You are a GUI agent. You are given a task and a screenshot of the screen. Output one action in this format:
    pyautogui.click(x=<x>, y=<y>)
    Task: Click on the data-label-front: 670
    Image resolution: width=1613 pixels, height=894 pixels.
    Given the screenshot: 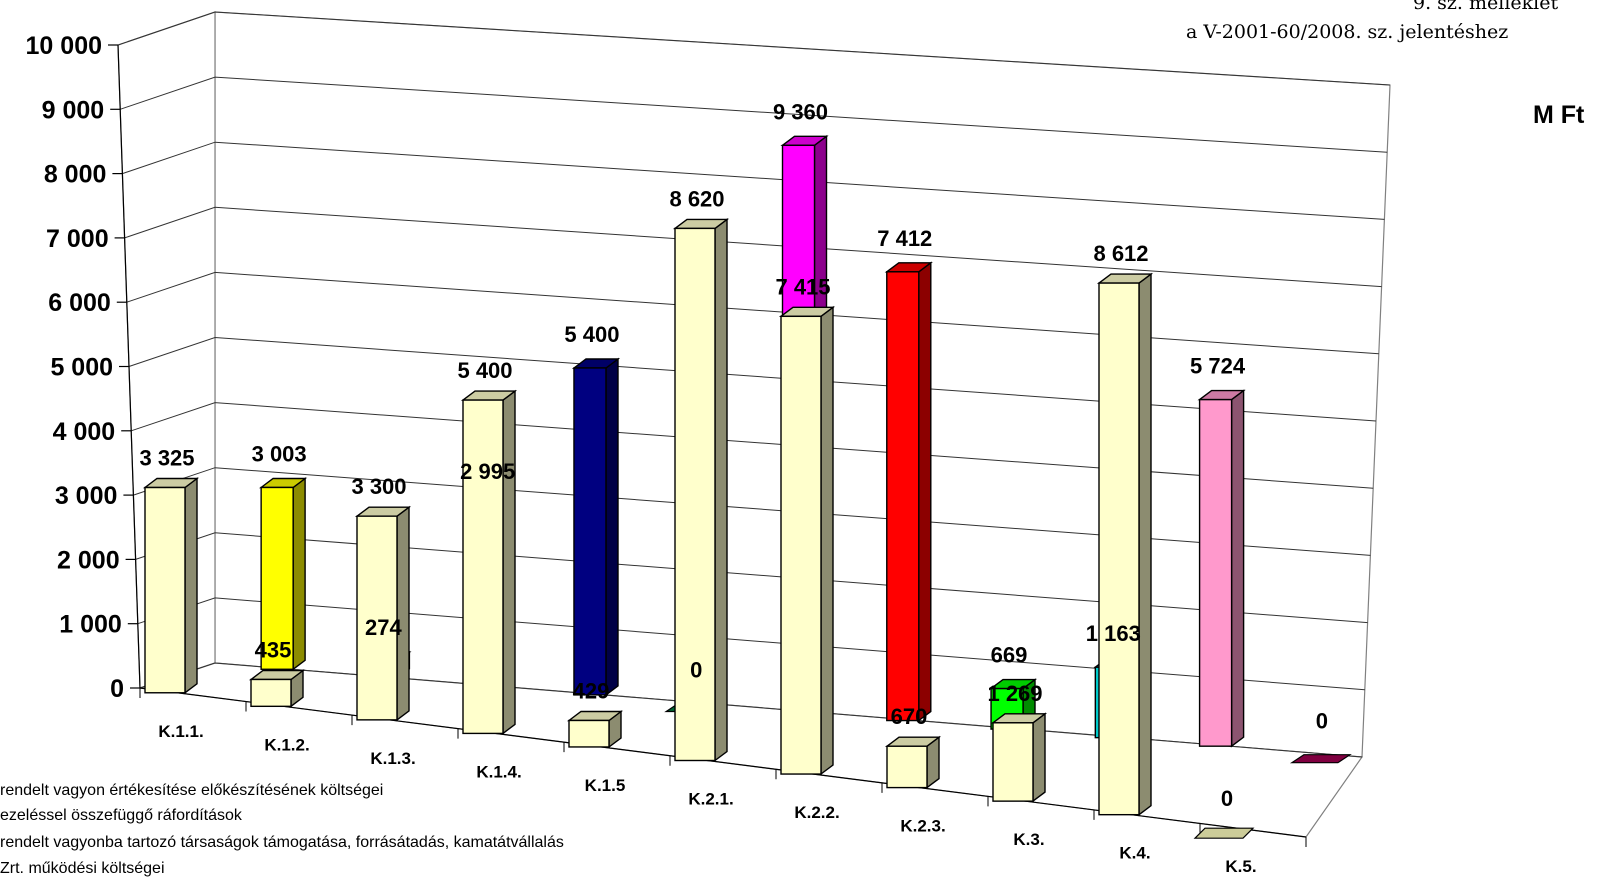 What is the action you would take?
    pyautogui.click(x=909, y=716)
    